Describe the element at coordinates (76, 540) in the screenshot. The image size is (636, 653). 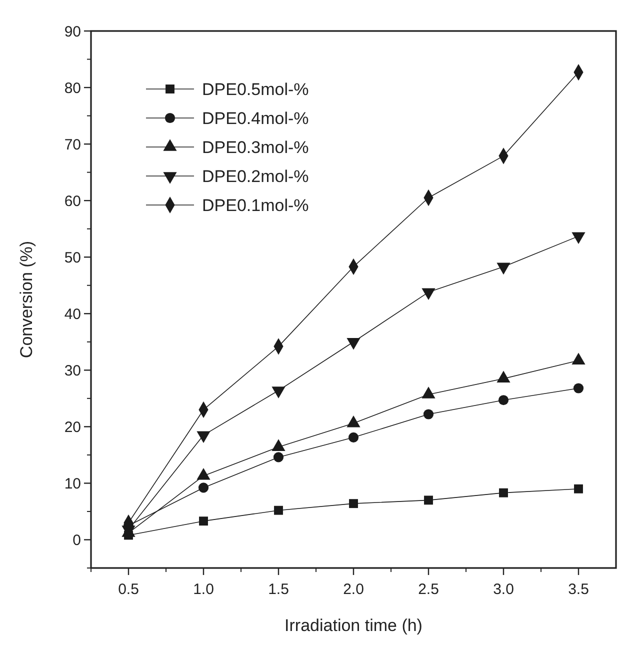
I see `y-tick-label: 0` at that location.